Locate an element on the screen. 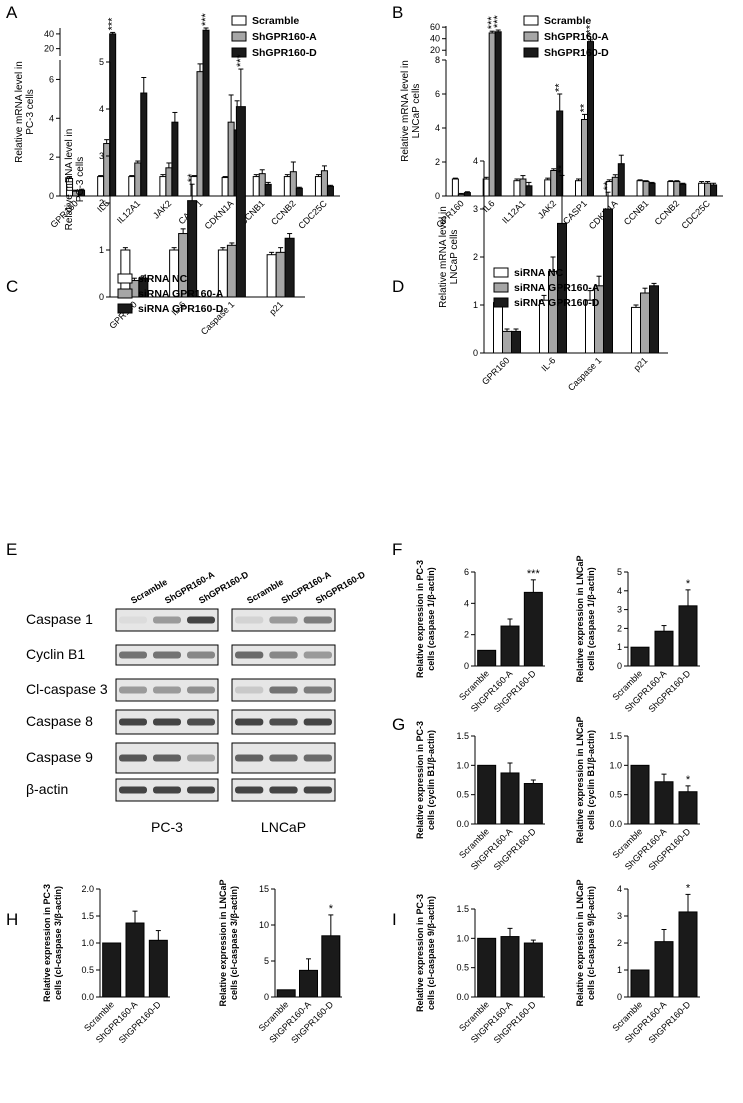 The height and width of the screenshot is (1103, 743). y-tick-label: 2.0 is located at coordinates (87, 889).